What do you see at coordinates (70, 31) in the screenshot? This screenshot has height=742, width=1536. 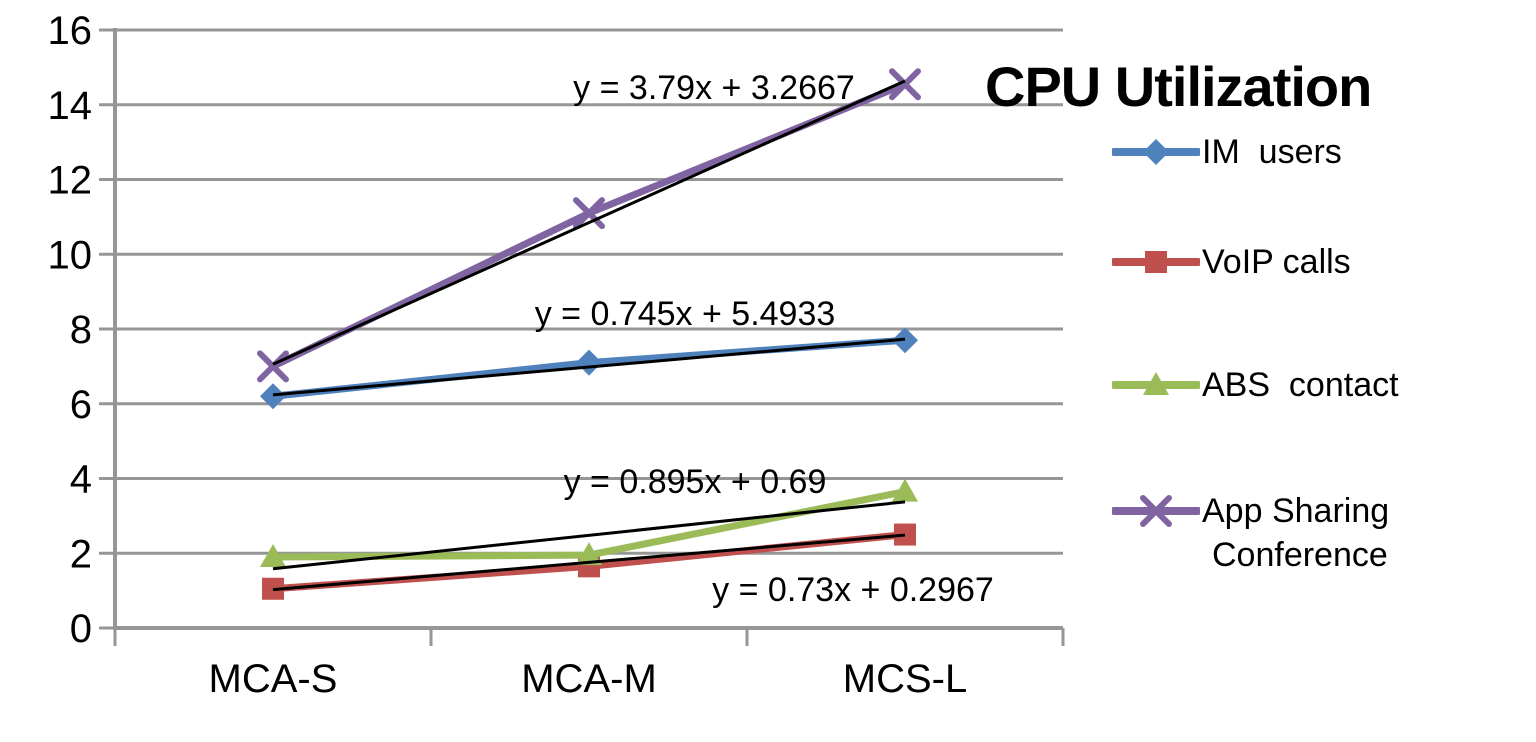 I see `y-tick-label: 16` at bounding box center [70, 31].